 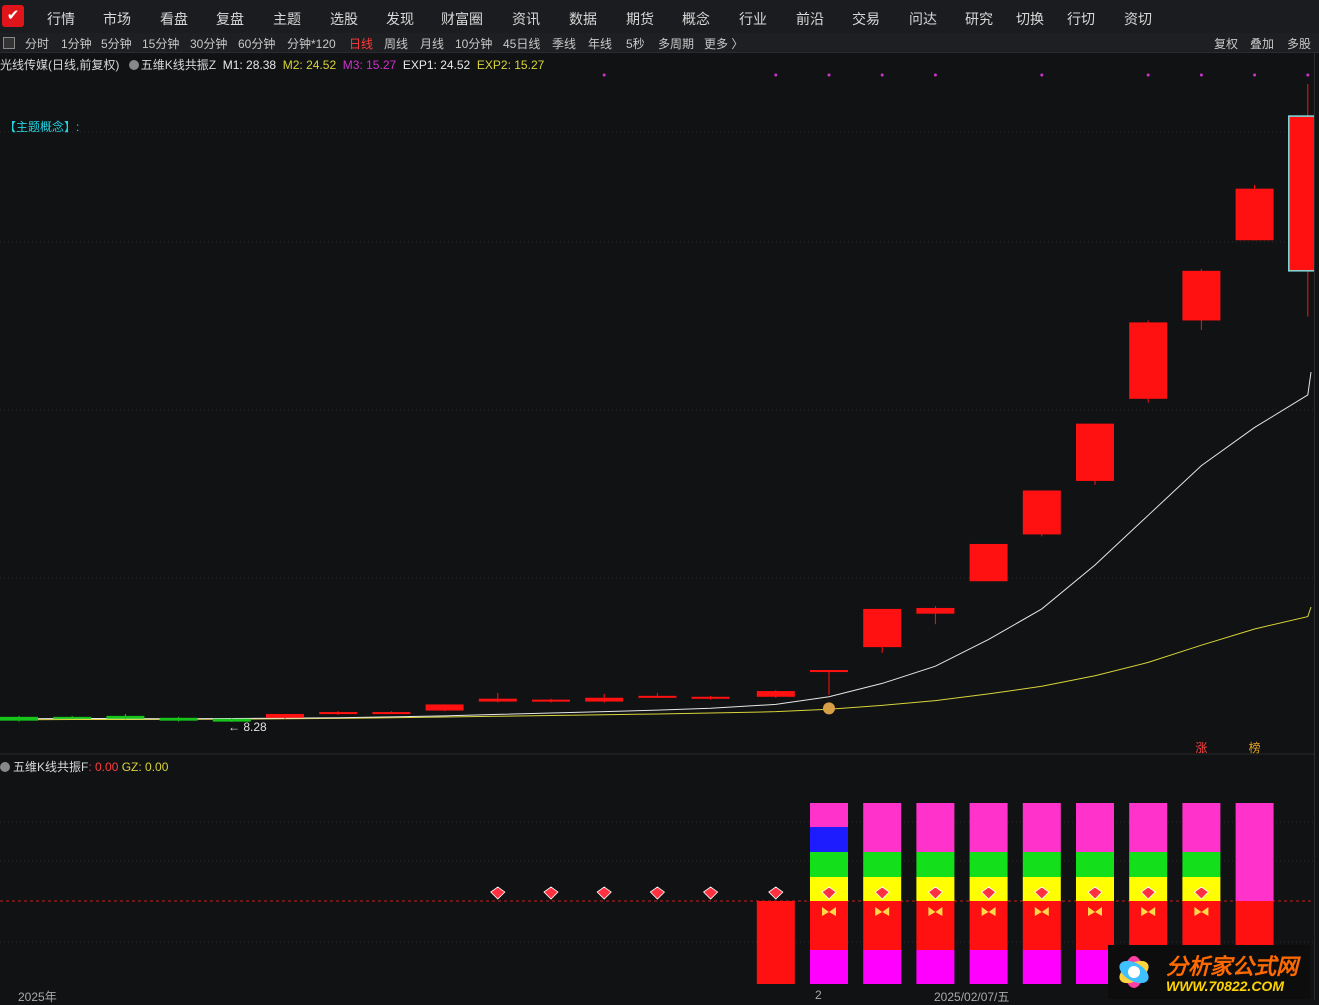 I want to click on period-item: 60分钟, so click(x=257, y=44).